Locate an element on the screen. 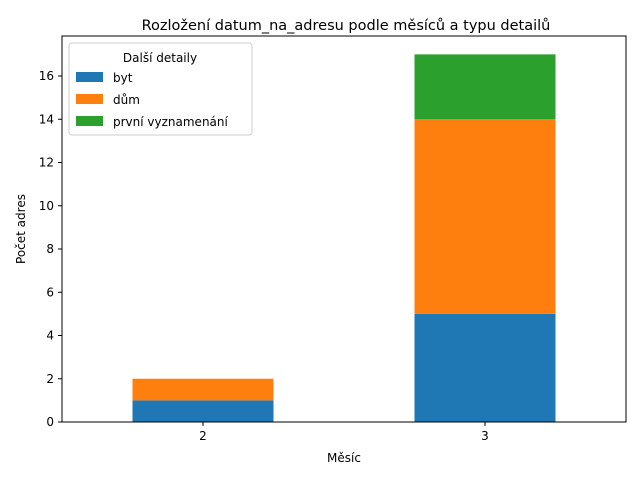 The width and height of the screenshot is (640, 484). y-tick-label: 2 is located at coordinates (50, 379).